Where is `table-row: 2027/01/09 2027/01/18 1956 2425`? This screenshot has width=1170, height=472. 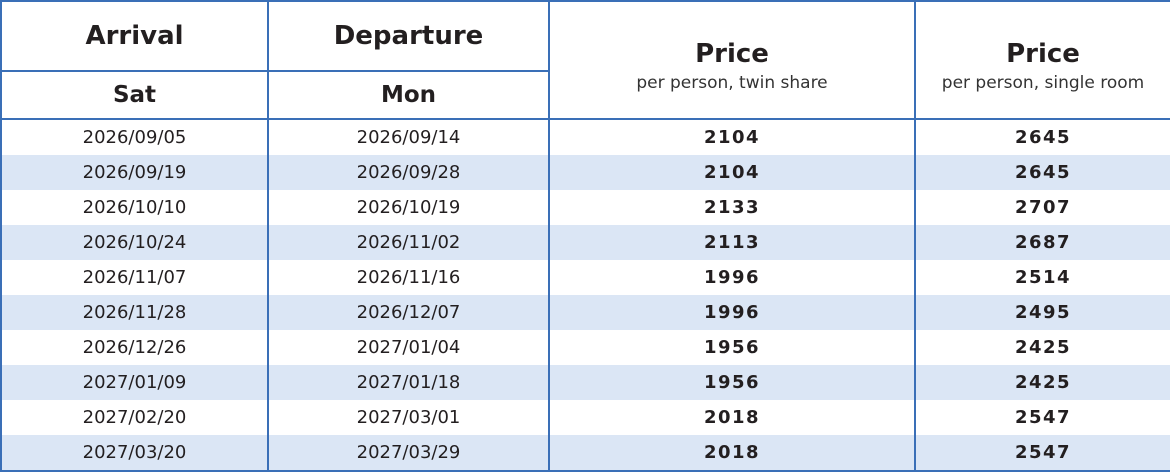
table-row: 2027/01/09 2027/01/18 1956 2425 is located at coordinates (585, 382).